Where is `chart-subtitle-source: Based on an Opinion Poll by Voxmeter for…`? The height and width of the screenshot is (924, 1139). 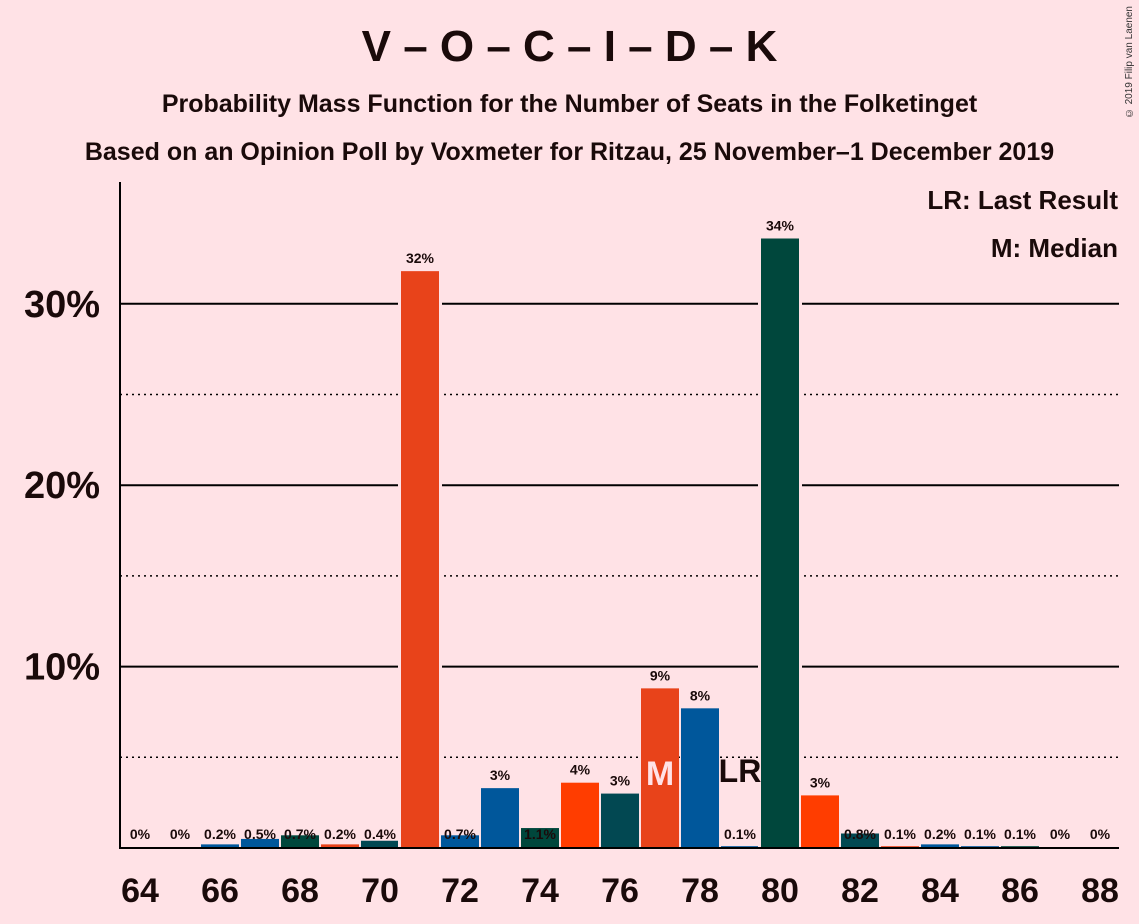
chart-subtitle-source: Based on an Opinion Poll by Voxmeter for… is located at coordinates (569, 152).